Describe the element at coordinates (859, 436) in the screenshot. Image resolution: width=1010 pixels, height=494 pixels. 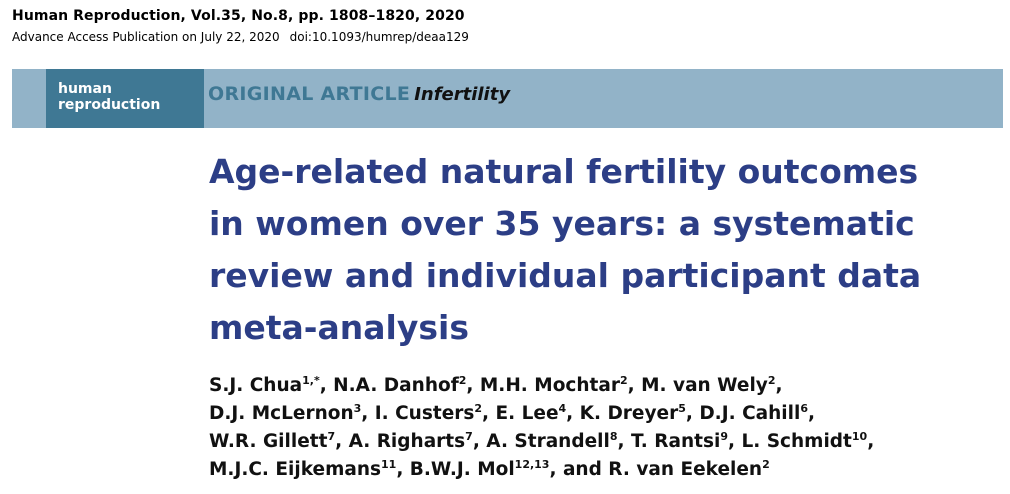
I see `author-affiliation: 10` at that location.